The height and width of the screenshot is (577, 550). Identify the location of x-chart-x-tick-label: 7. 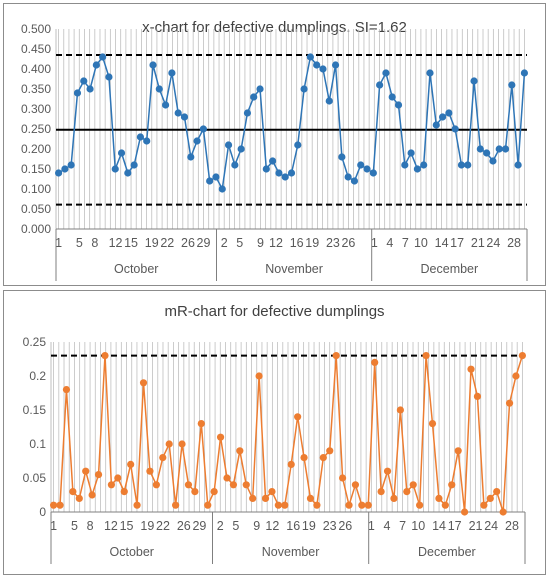
(405, 243).